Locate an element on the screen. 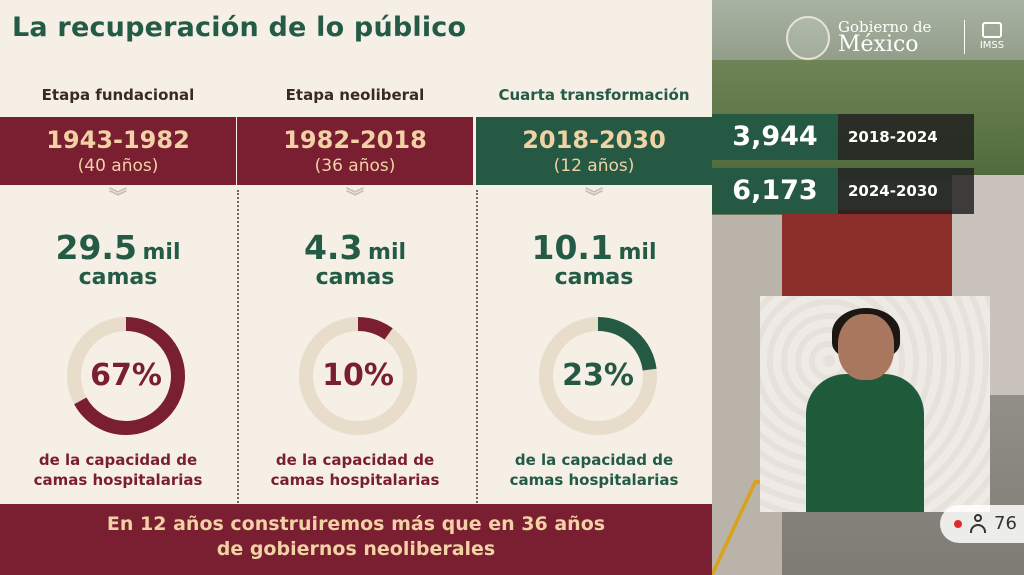  footer-line: de gobiernos neoliberales is located at coordinates (356, 549).